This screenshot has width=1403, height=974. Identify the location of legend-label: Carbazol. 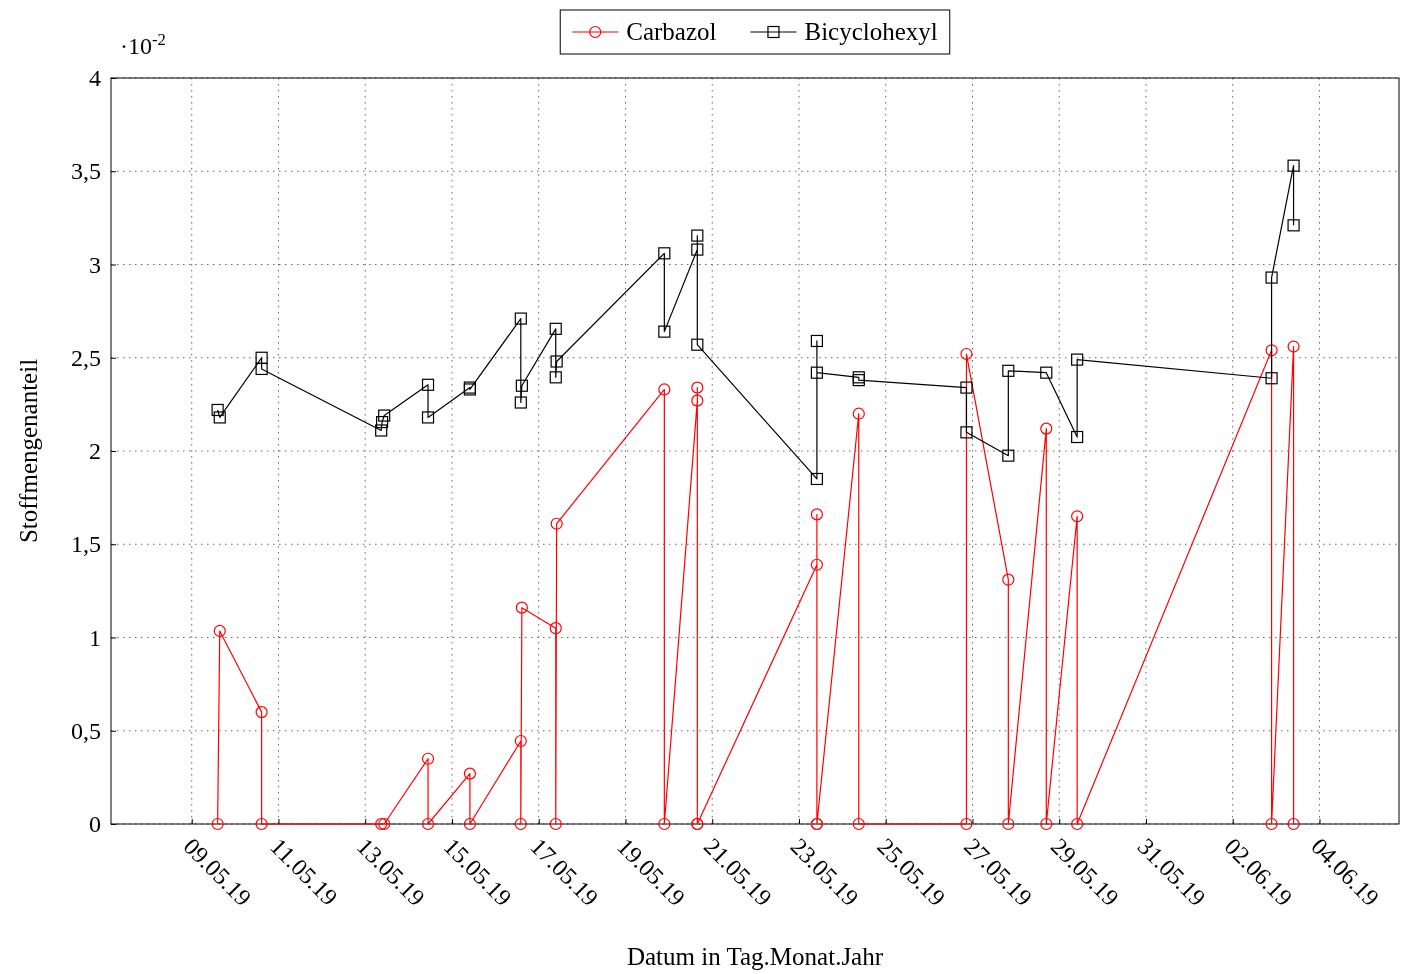
(671, 31).